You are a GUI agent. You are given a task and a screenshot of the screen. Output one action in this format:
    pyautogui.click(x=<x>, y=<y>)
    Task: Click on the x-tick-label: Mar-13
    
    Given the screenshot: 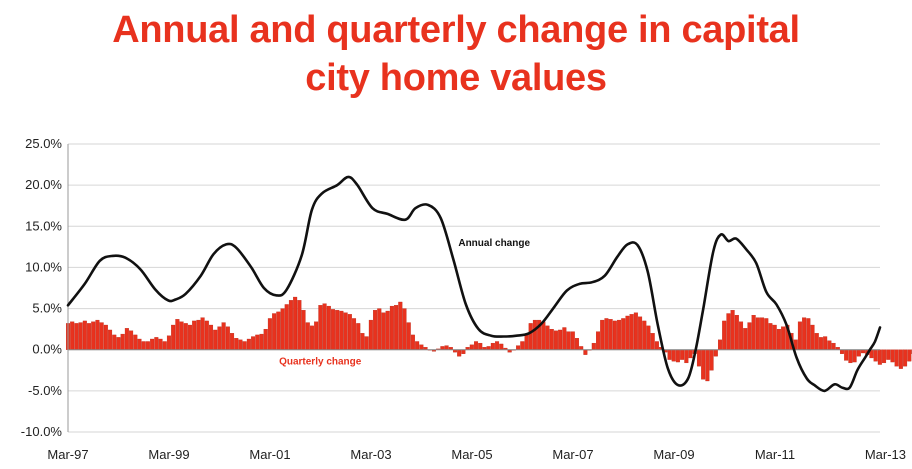 What is the action you would take?
    pyautogui.click(x=885, y=454)
    